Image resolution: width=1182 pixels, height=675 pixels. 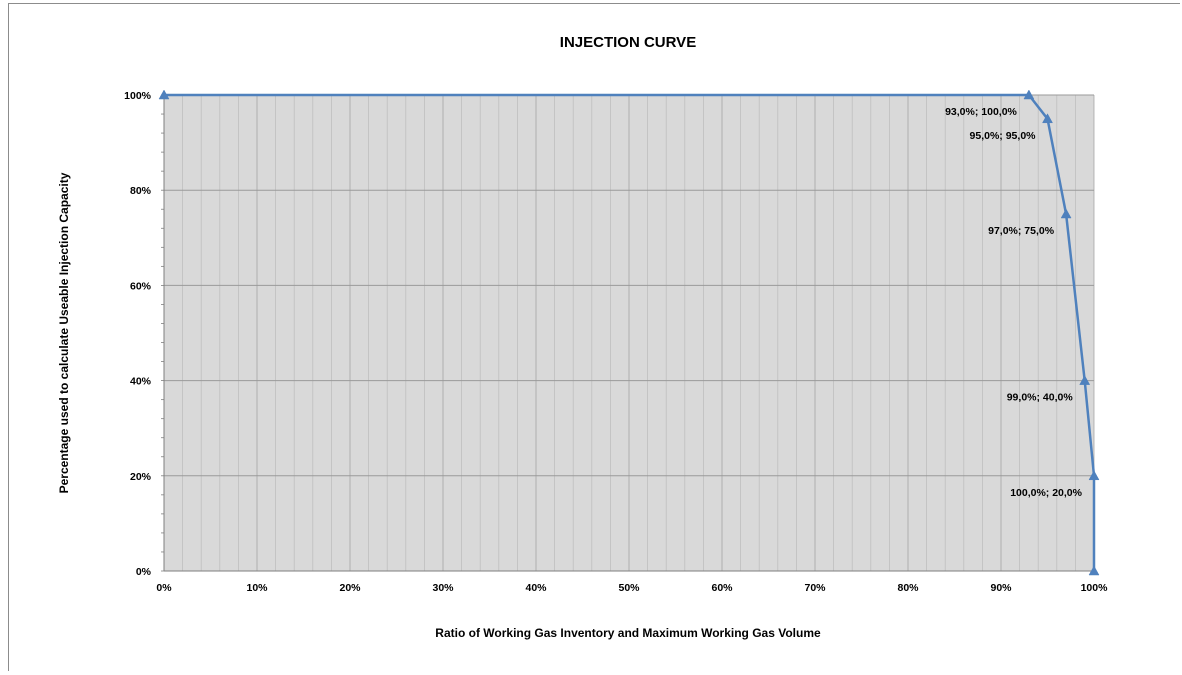 I want to click on data-label: 99,0%; 40,0%, so click(x=1040, y=398).